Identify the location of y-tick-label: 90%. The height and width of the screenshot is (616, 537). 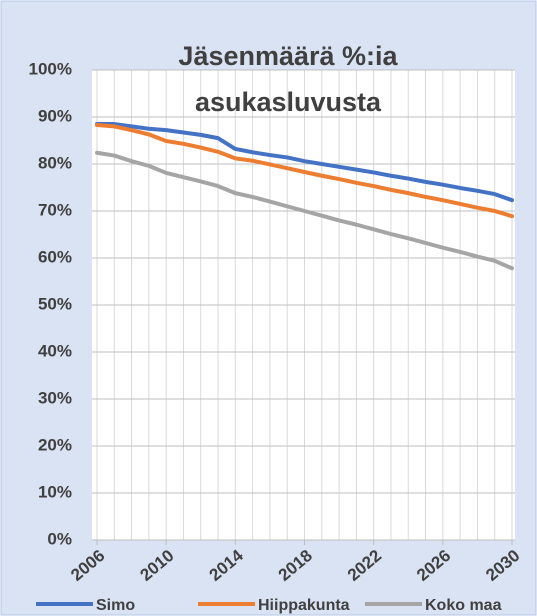
(55, 115).